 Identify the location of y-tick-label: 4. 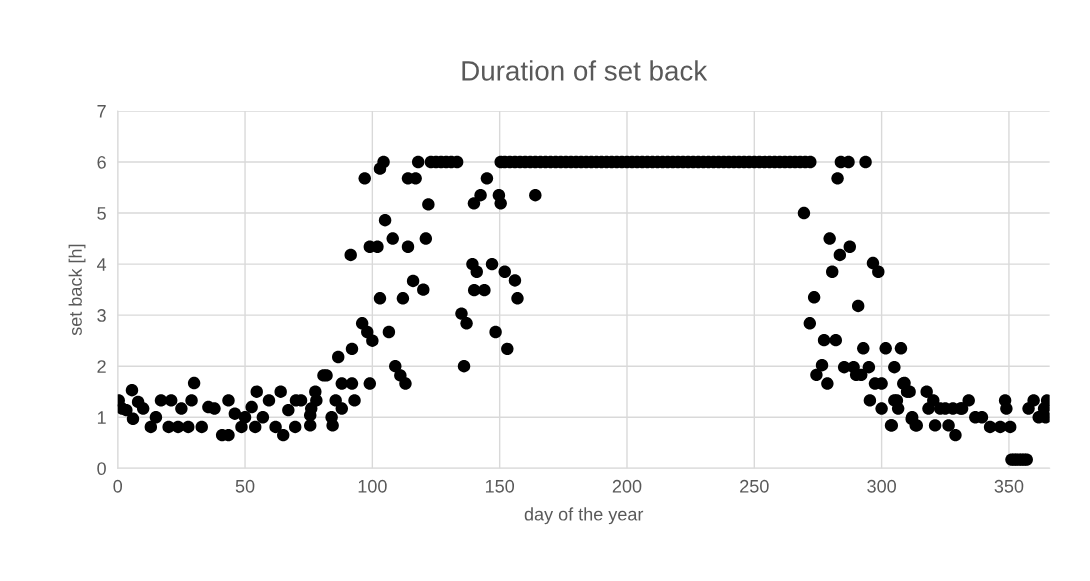
(101, 264).